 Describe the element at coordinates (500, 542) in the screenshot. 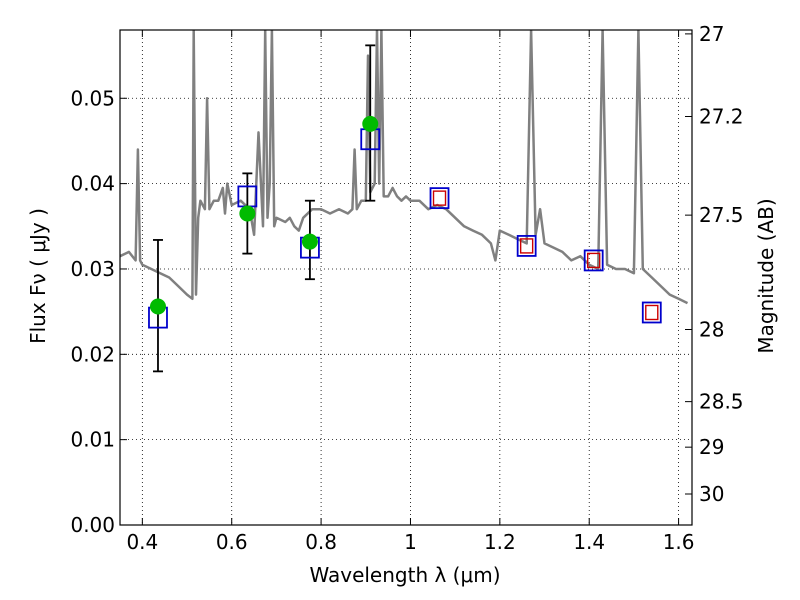

I see `x-tick-label: 1.2` at that location.